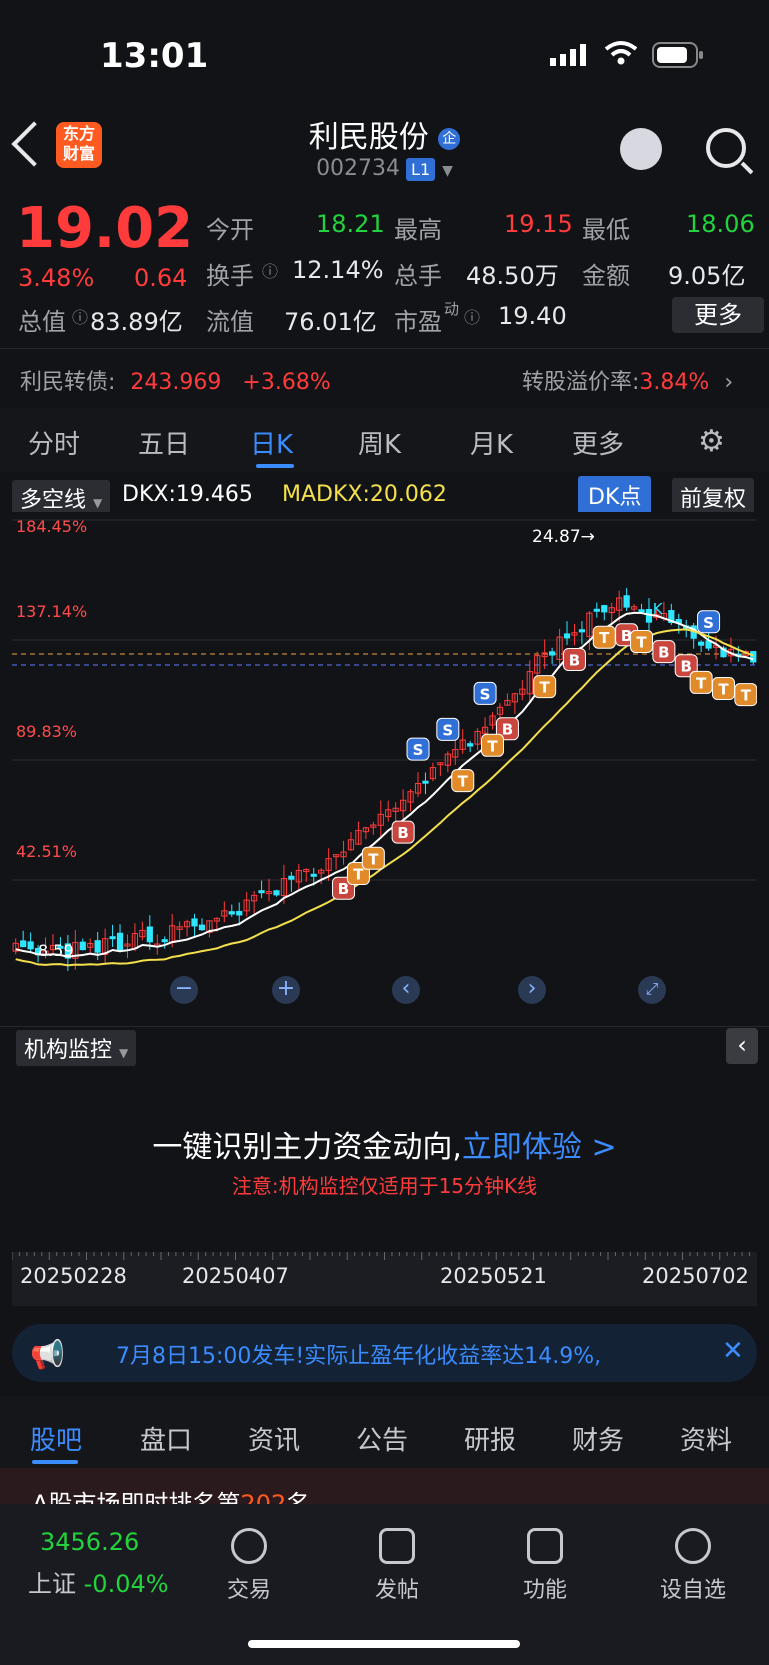 The width and height of the screenshot is (769, 1665). What do you see at coordinates (164, 445) in the screenshot?
I see `tab-wuri: 五日` at bounding box center [164, 445].